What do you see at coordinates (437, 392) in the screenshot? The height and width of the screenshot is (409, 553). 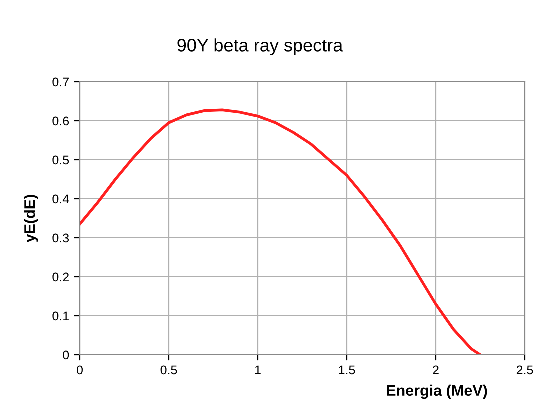 I see `x-axis-title: Energia (MeV)` at bounding box center [437, 392].